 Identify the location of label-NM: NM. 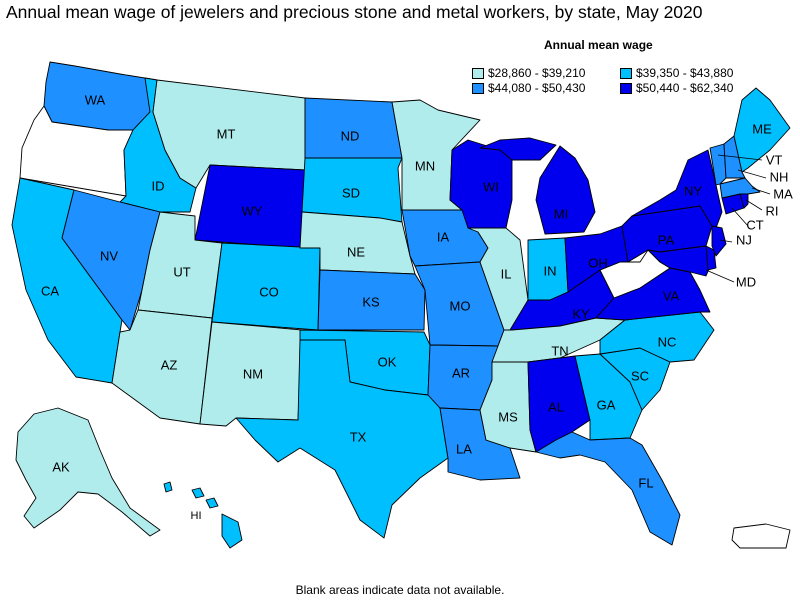
(253, 373).